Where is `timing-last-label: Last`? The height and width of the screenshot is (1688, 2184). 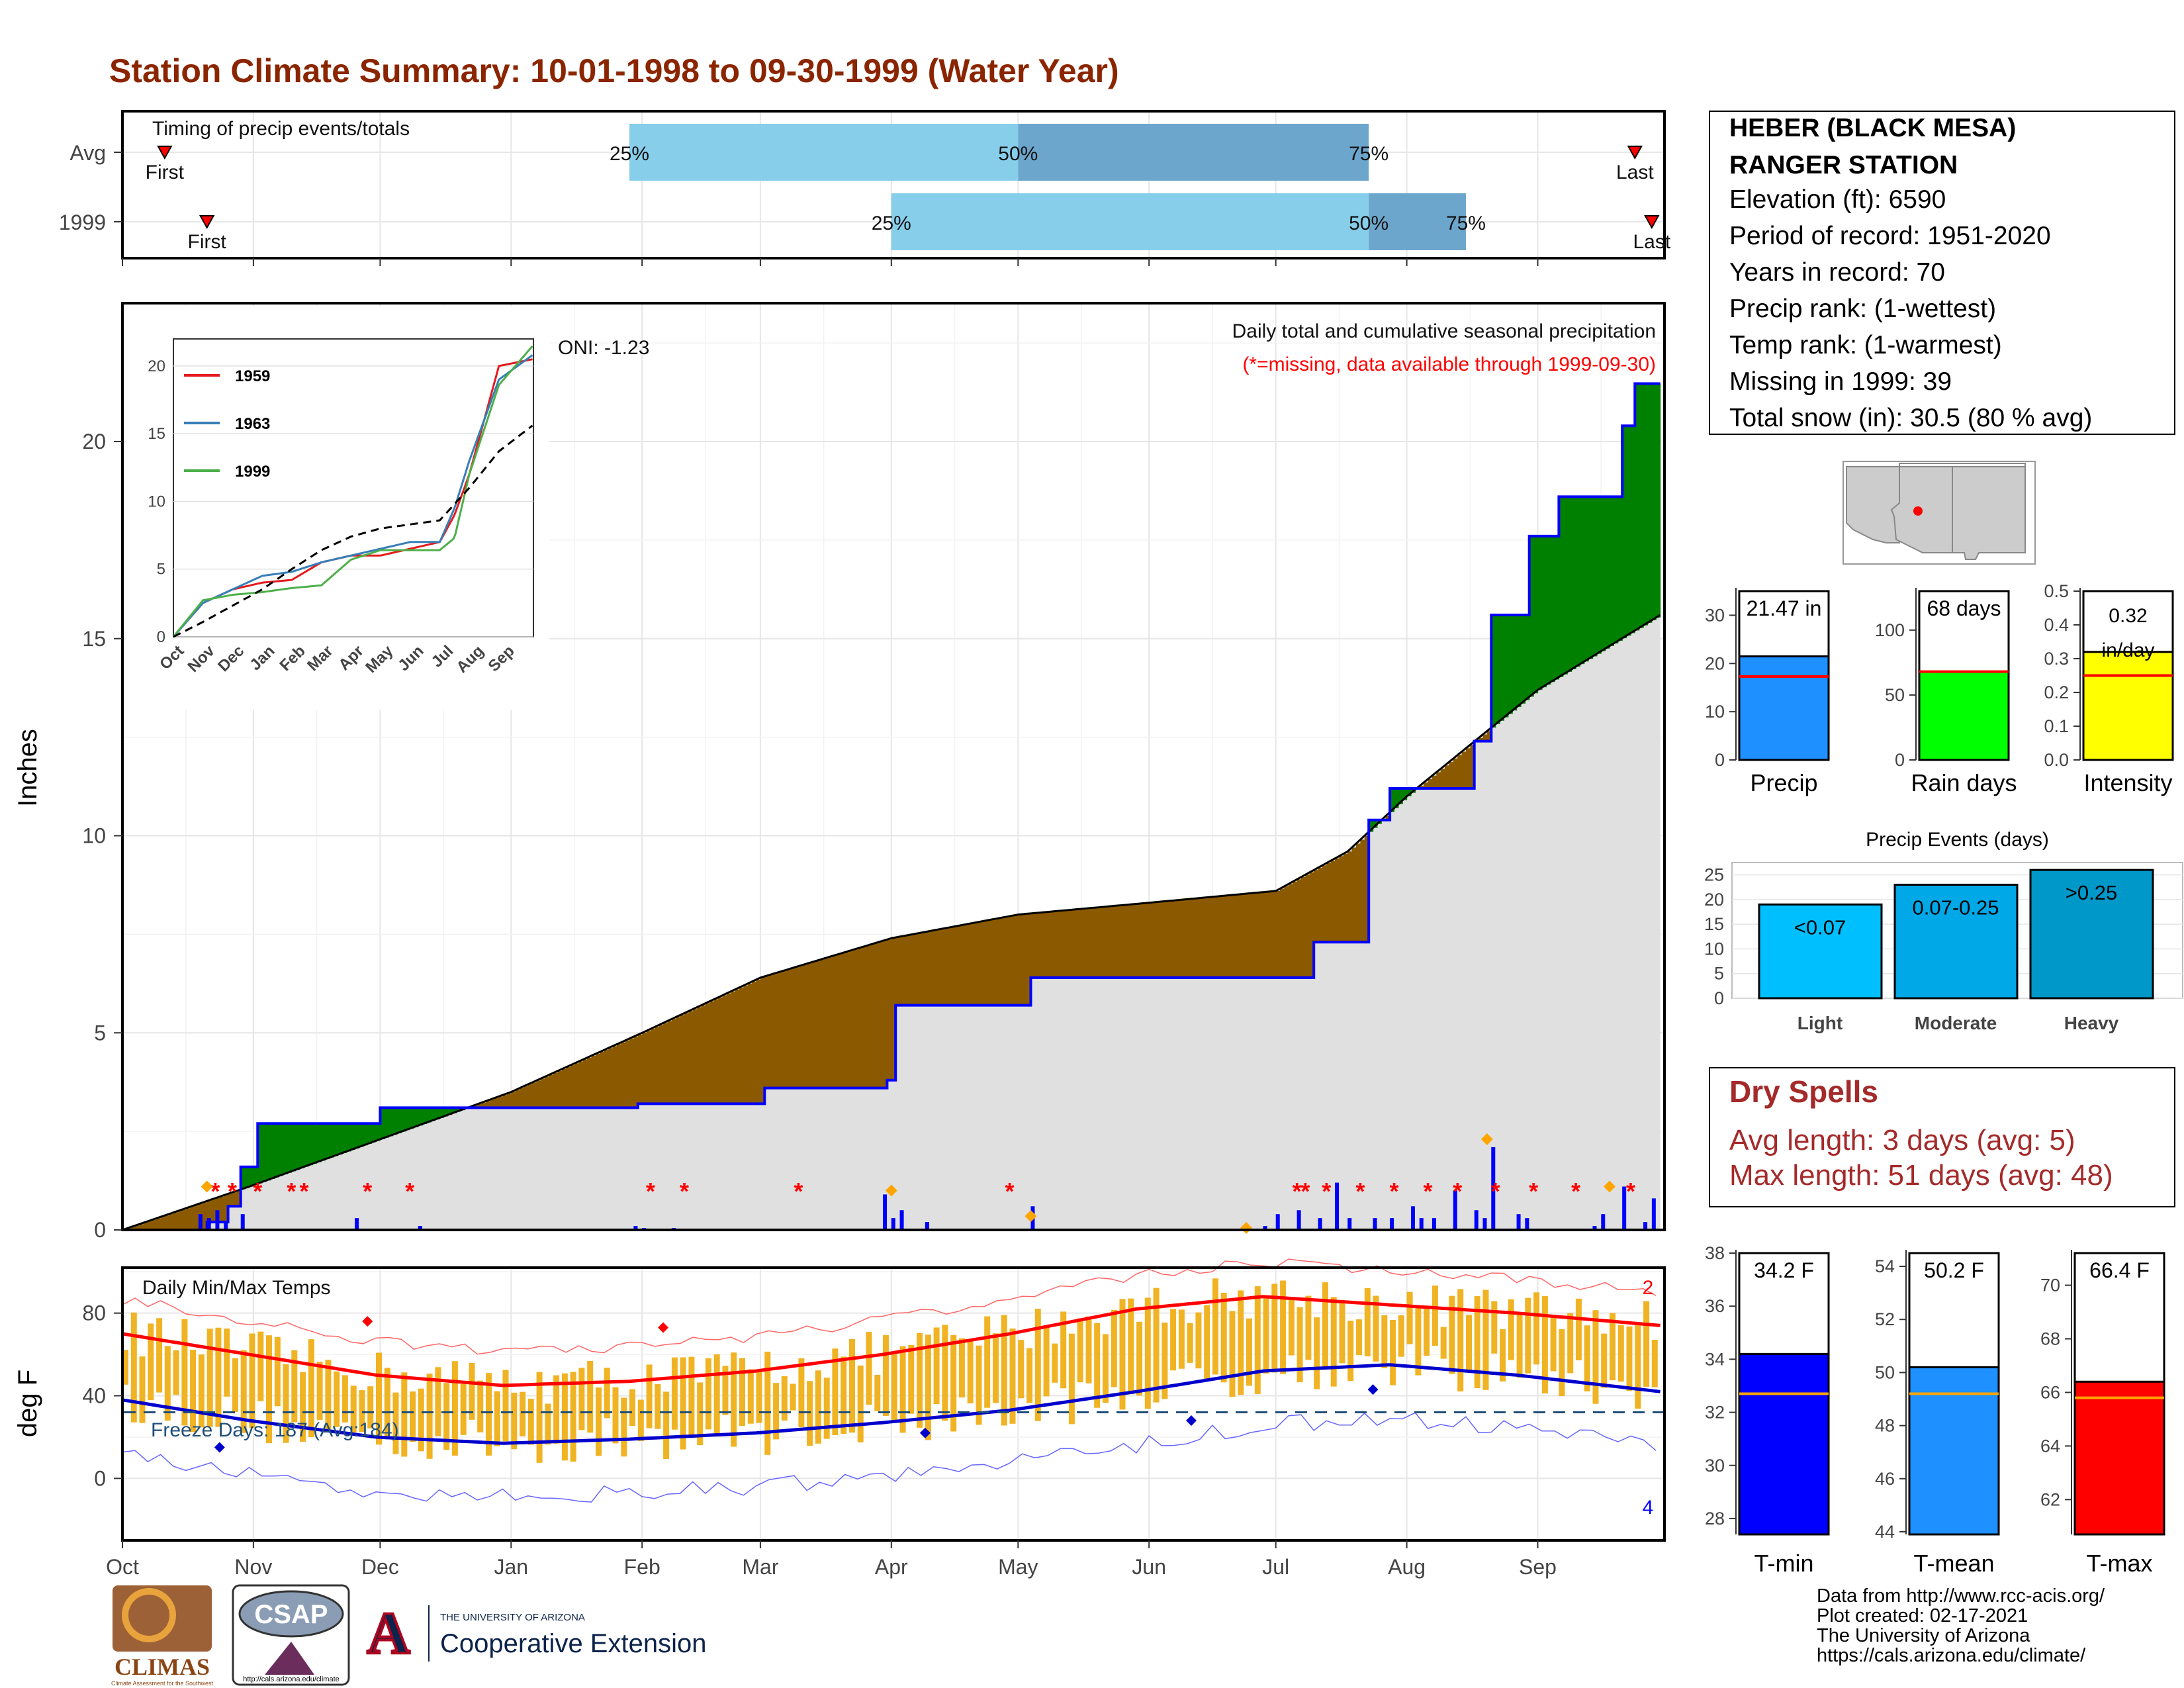 timing-last-label: Last is located at coordinates (1635, 173).